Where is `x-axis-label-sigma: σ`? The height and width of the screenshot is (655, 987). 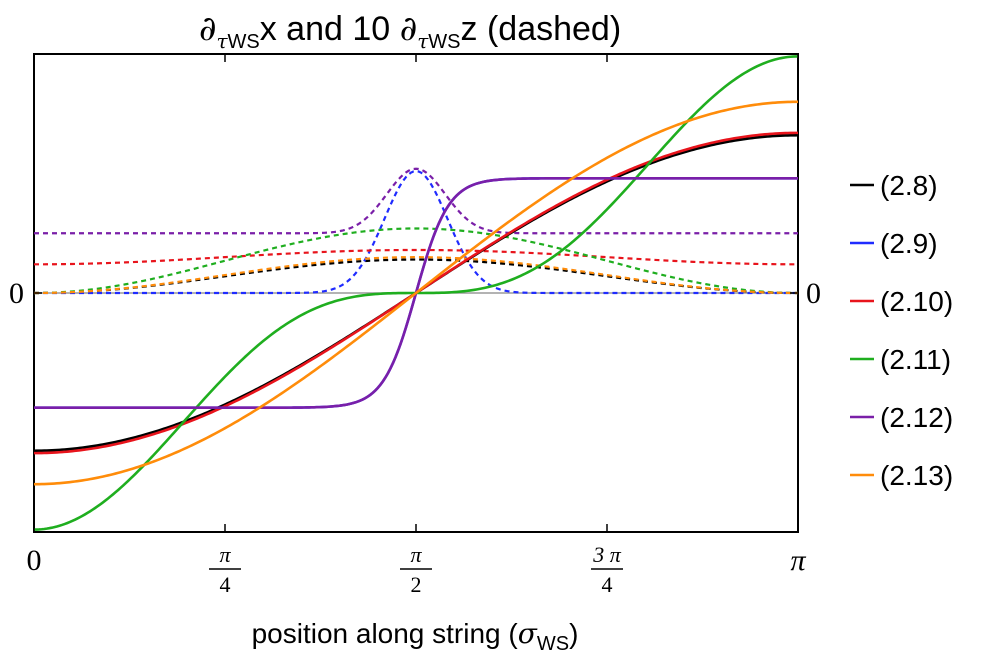
x-axis-label-sigma: σ is located at coordinates (528, 633).